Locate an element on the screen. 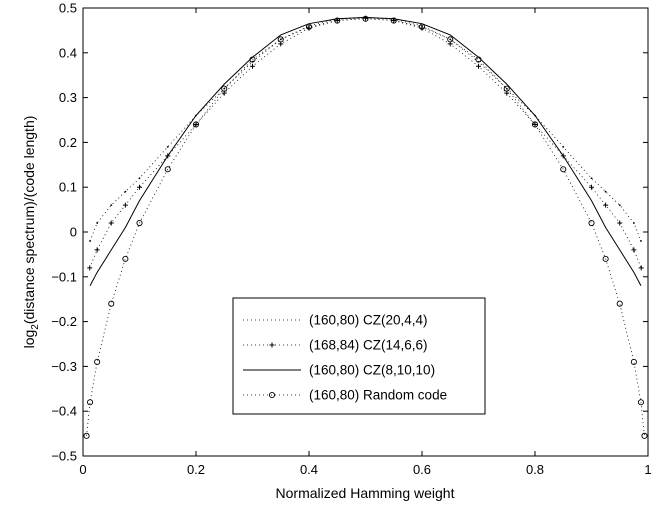  y-tick-label: −0.5 is located at coordinates (64, 456).